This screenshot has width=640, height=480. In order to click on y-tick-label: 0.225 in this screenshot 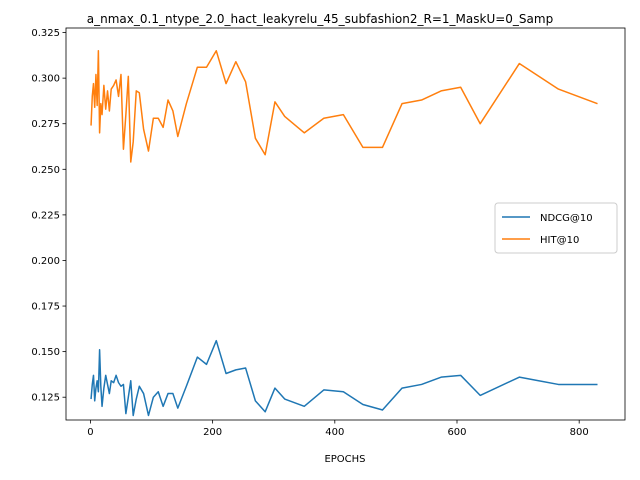, I will do `click(45, 215)`.